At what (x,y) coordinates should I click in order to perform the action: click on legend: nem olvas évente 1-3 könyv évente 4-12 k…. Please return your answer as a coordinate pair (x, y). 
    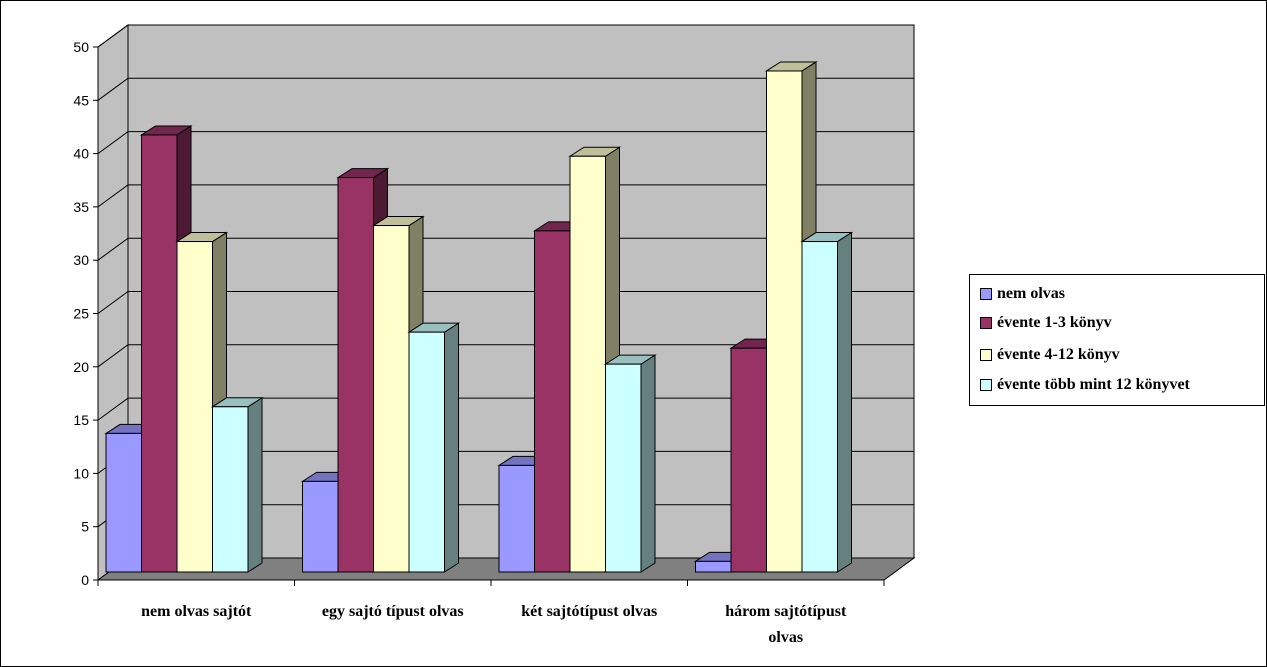
    Looking at the image, I should click on (1117, 340).